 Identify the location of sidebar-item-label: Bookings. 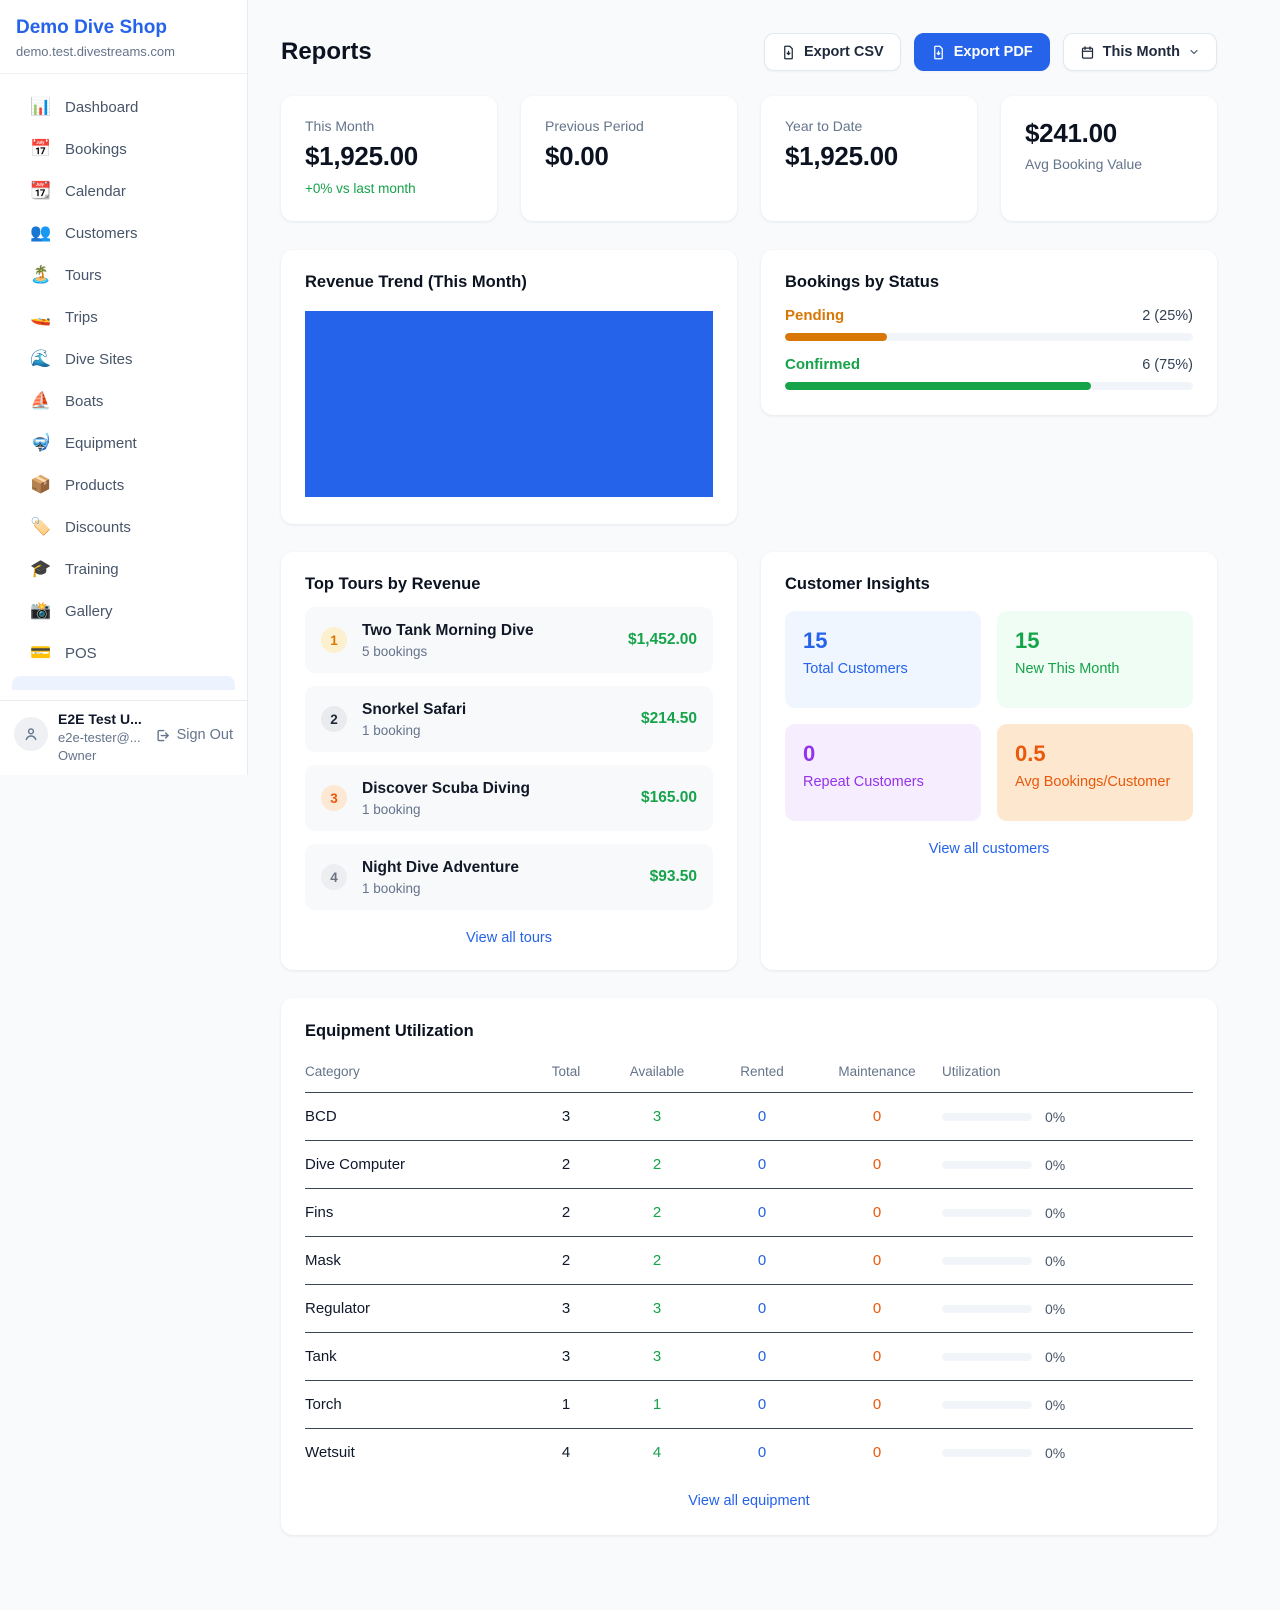
(96, 149).